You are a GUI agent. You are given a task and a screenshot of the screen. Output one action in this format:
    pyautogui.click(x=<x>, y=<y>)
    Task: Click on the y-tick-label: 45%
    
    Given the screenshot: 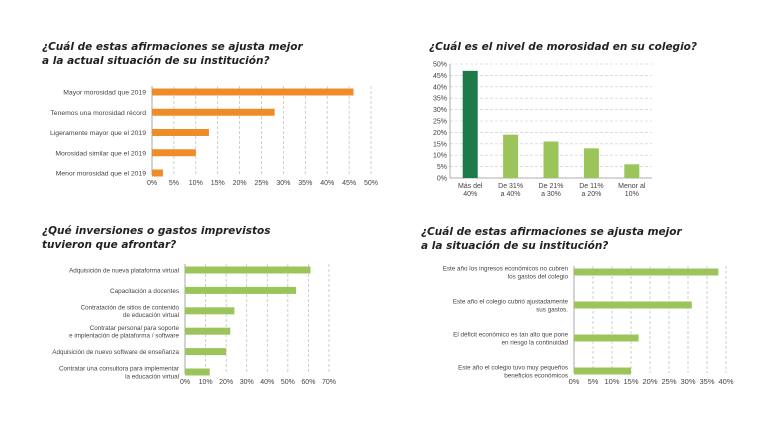 What is the action you would take?
    pyautogui.click(x=440, y=76)
    